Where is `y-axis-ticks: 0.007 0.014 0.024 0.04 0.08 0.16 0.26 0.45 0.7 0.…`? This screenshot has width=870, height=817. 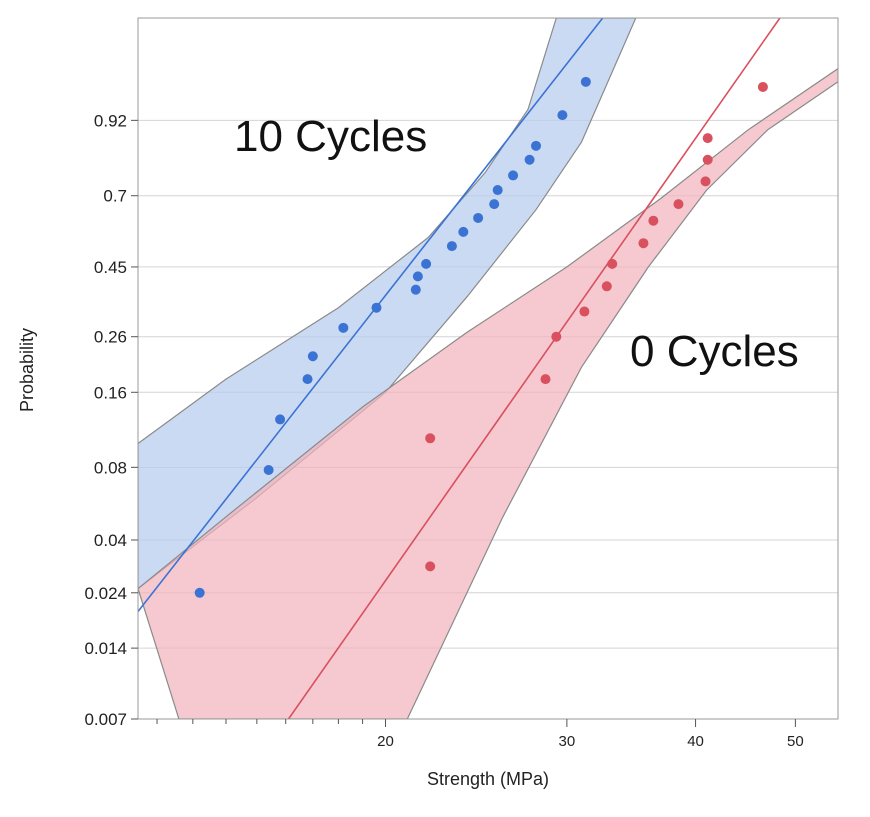
y-axis-ticks: 0.007 0.014 0.024 0.04 0.08 0.16 0.26 0.45 0.7 0.… is located at coordinates (111, 420).